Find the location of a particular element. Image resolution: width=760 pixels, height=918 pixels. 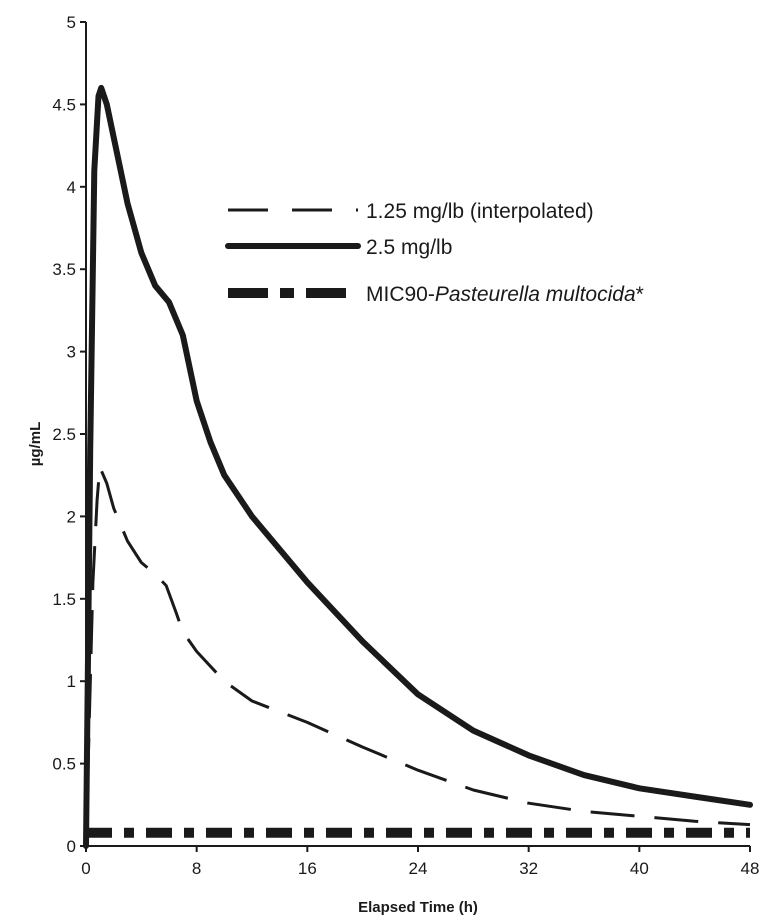

legend-label-2: 2.5 mg/lb is located at coordinates (409, 247).